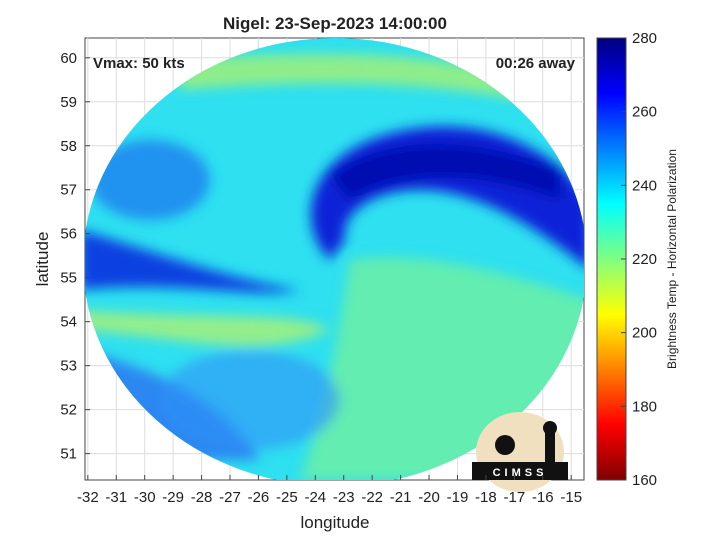 This screenshot has height=540, width=720. Describe the element at coordinates (68, 278) in the screenshot. I see `y-tick-label: 55` at that location.